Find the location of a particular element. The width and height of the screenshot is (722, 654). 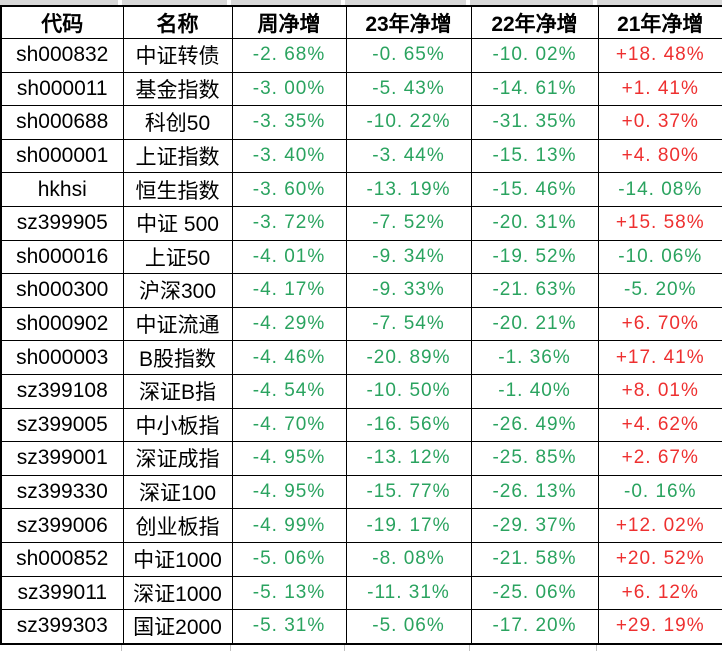

cell-code: sz399001 is located at coordinates (62, 458).